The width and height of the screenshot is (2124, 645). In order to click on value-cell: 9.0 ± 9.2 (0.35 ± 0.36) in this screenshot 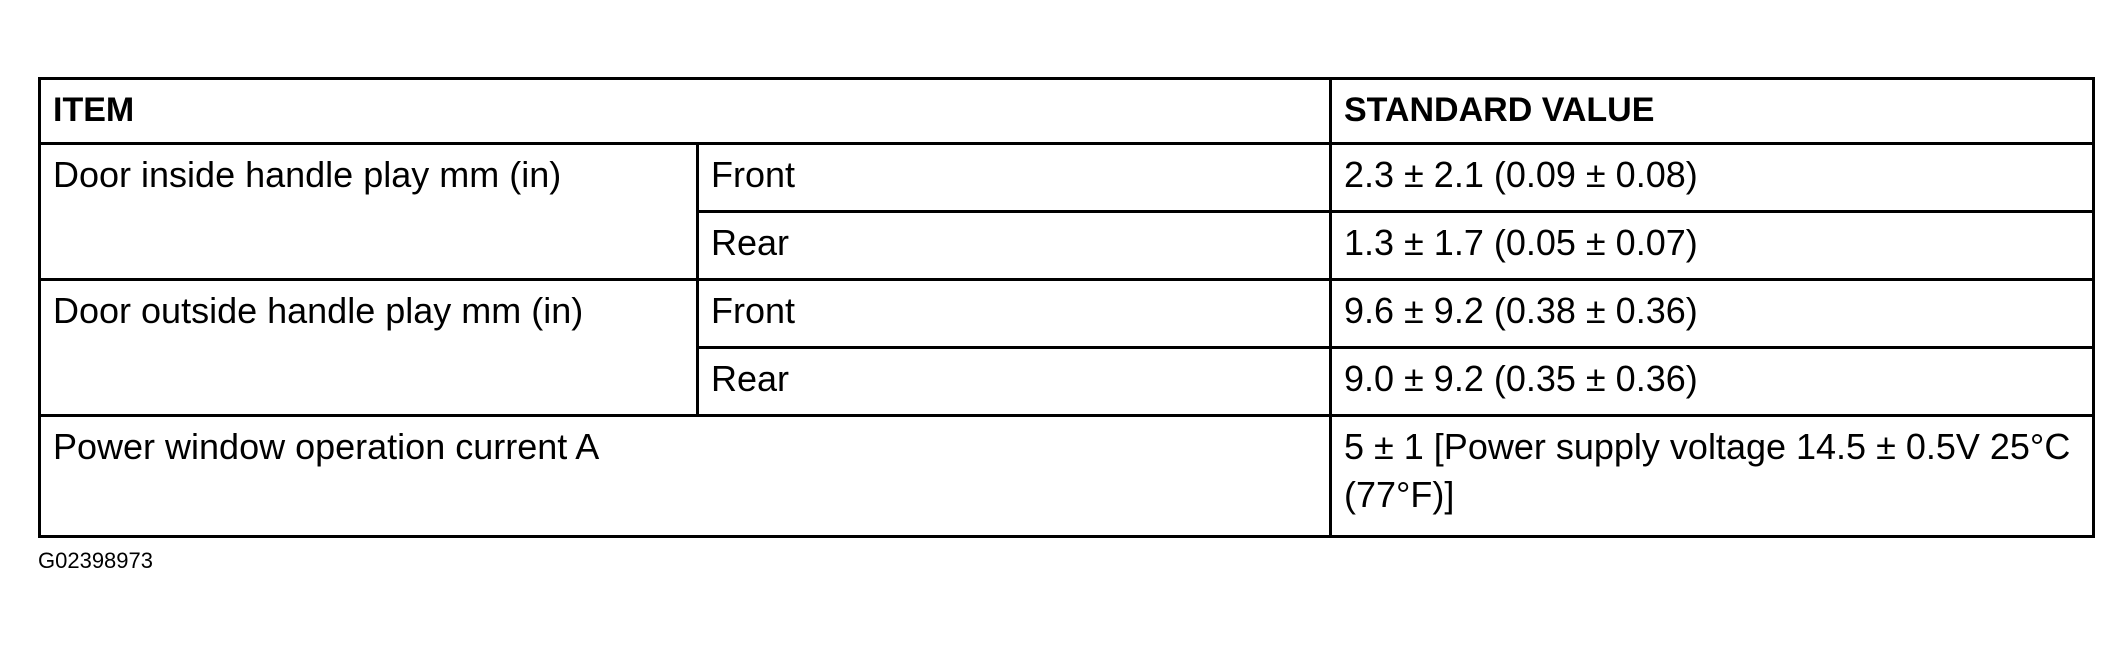, I will do `click(1712, 381)`.